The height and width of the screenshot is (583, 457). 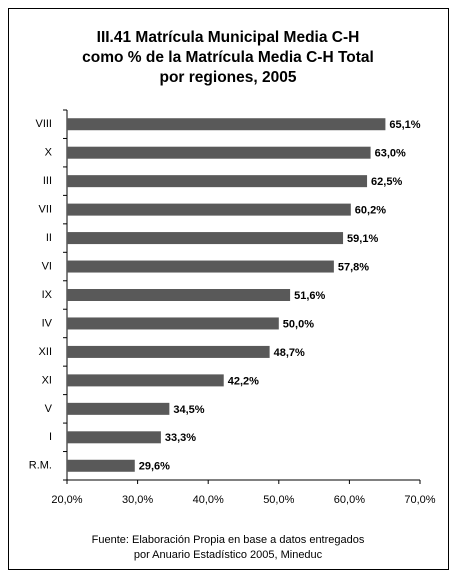 I want to click on x-tick-label: 20,0%, so click(x=66, y=500).